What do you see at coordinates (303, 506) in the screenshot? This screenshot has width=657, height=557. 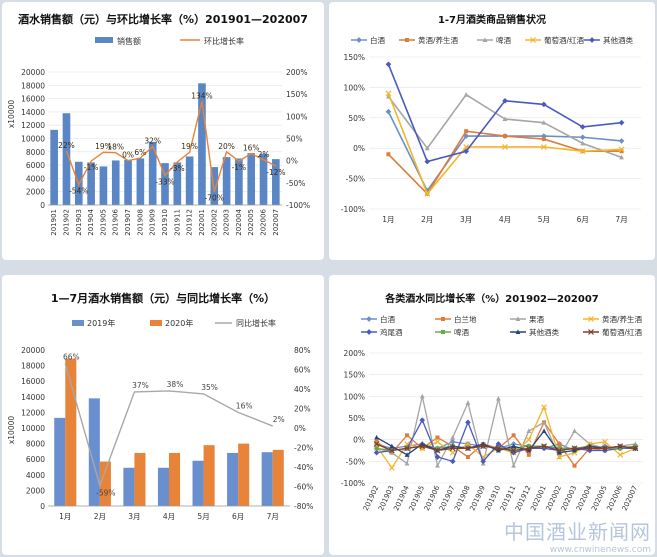 I see `y2-tick-label: -80%` at bounding box center [303, 506].